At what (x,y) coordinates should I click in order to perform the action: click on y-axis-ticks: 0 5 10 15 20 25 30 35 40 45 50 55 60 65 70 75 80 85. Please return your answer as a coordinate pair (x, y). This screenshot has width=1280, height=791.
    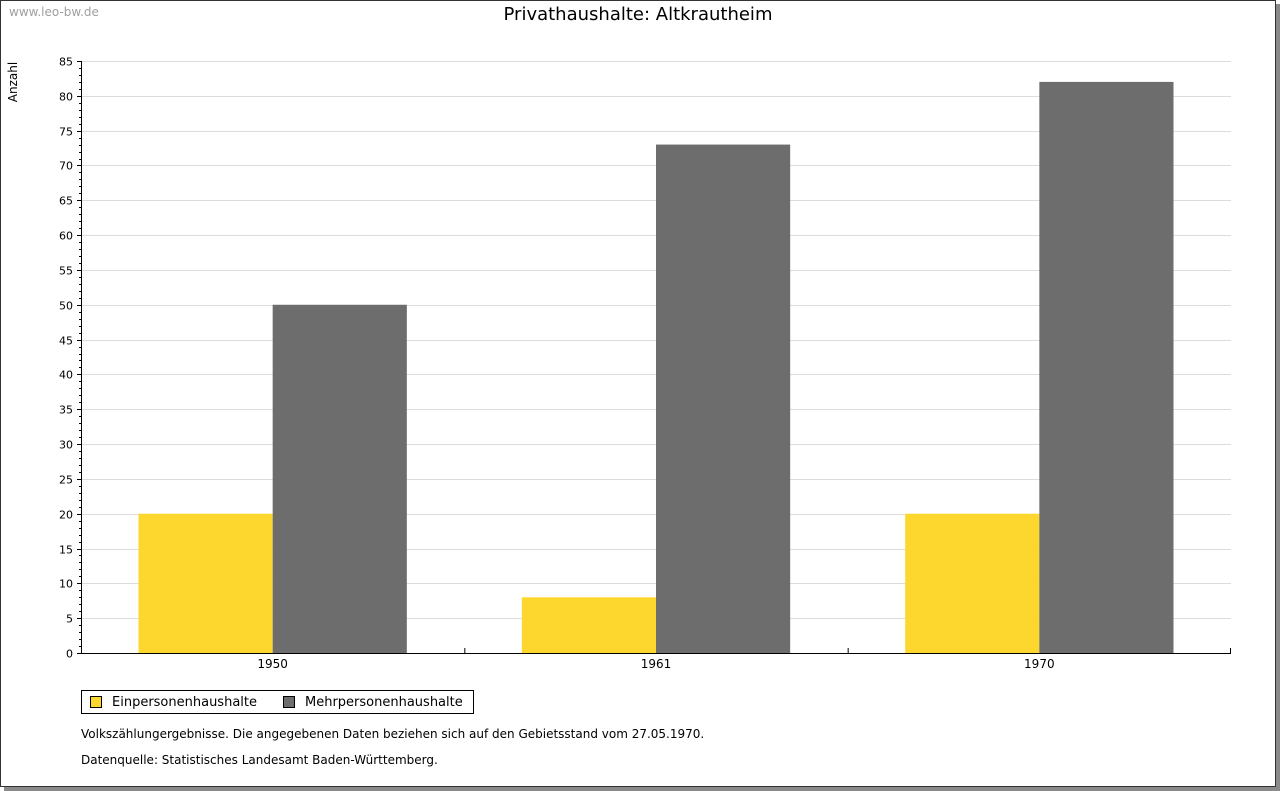
    Looking at the image, I should click on (70, 358).